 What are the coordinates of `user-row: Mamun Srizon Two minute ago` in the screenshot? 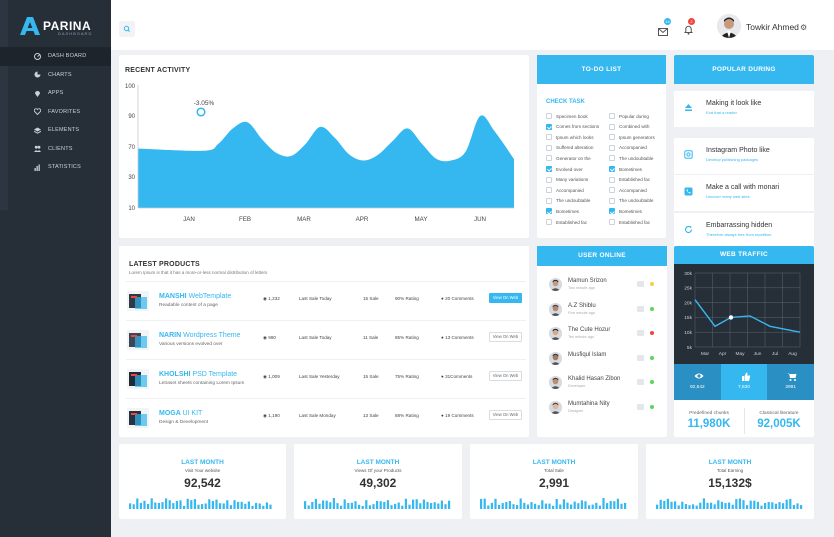 It's located at (602, 286).